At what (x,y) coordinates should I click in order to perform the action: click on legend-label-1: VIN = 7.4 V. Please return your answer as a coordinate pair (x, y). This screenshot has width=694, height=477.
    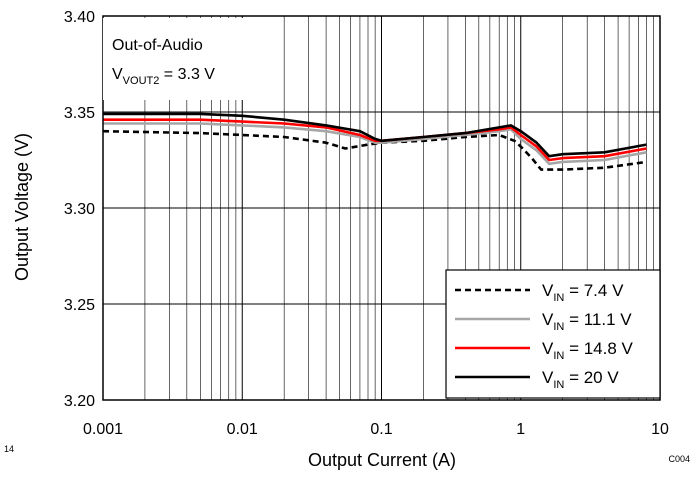
    Looking at the image, I should click on (583, 292).